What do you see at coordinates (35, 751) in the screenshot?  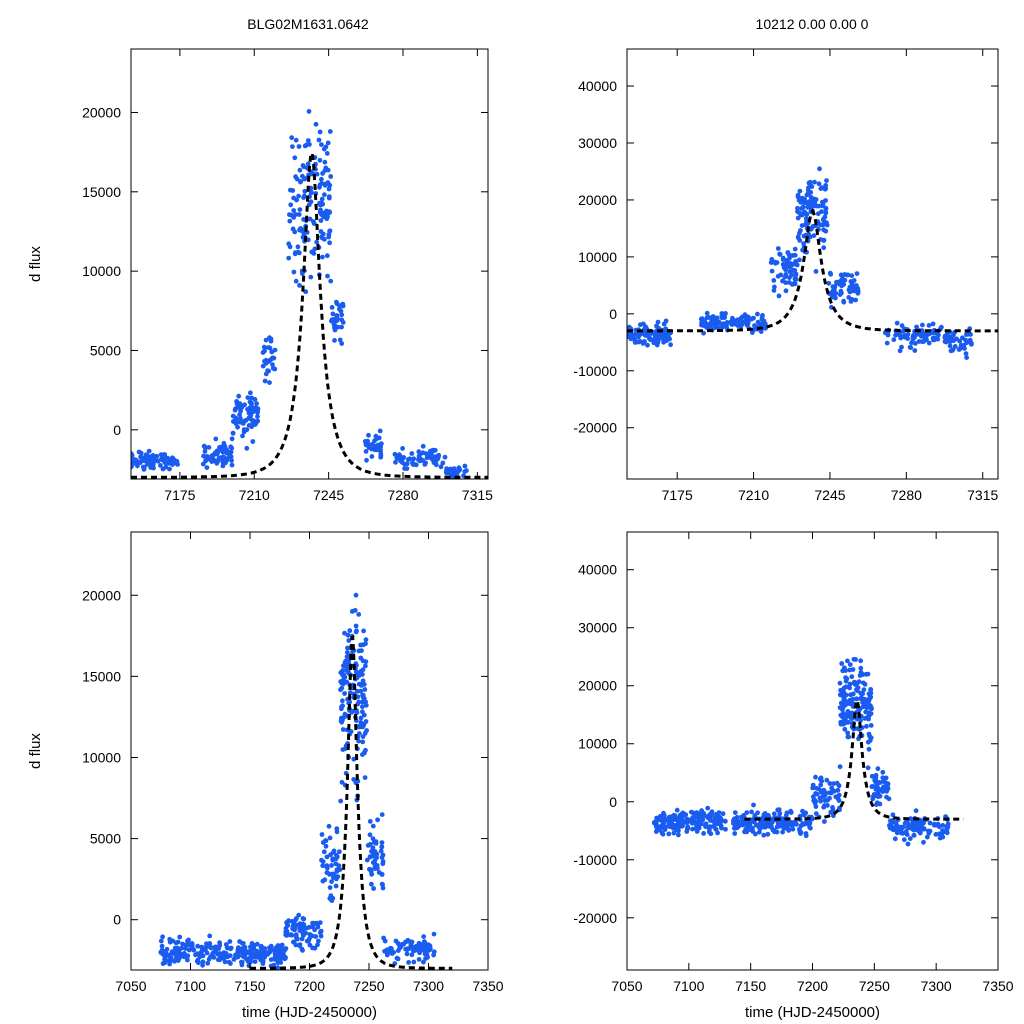 I see `y-axis-title: d flux` at bounding box center [35, 751].